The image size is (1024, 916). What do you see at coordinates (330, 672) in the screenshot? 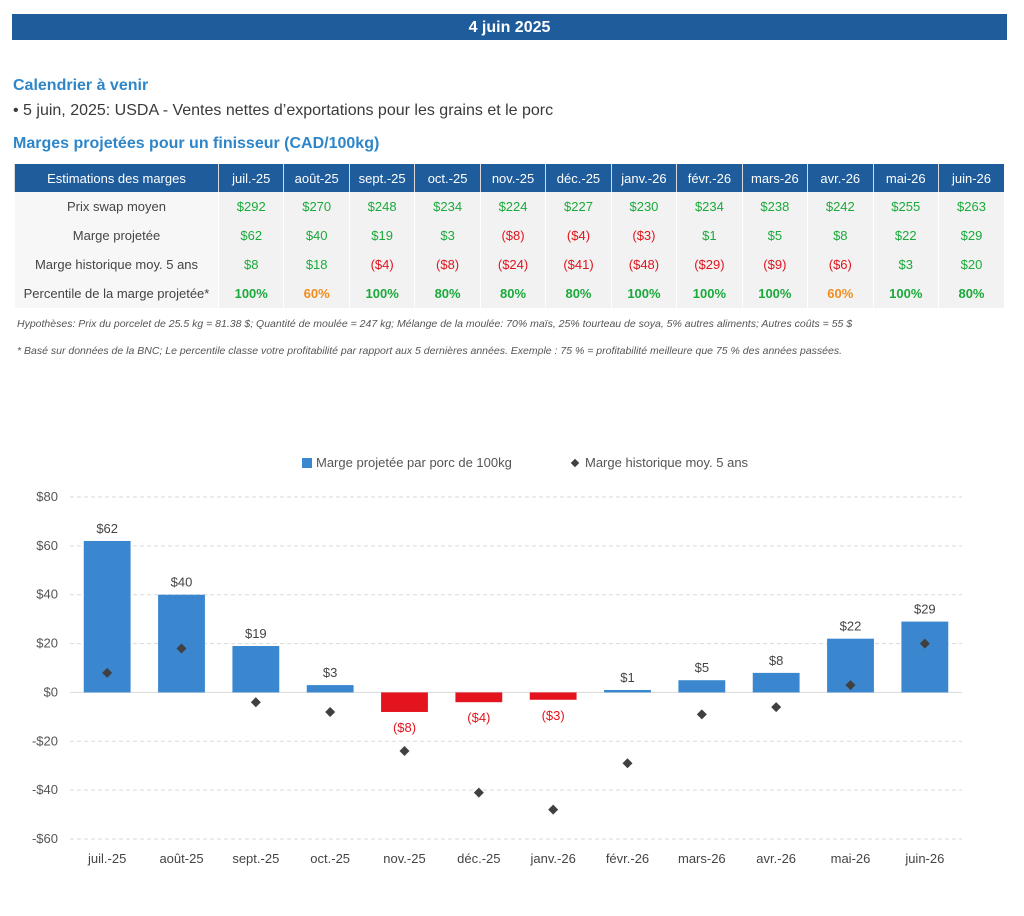
I see `bar-data-label: $3` at bounding box center [330, 672].